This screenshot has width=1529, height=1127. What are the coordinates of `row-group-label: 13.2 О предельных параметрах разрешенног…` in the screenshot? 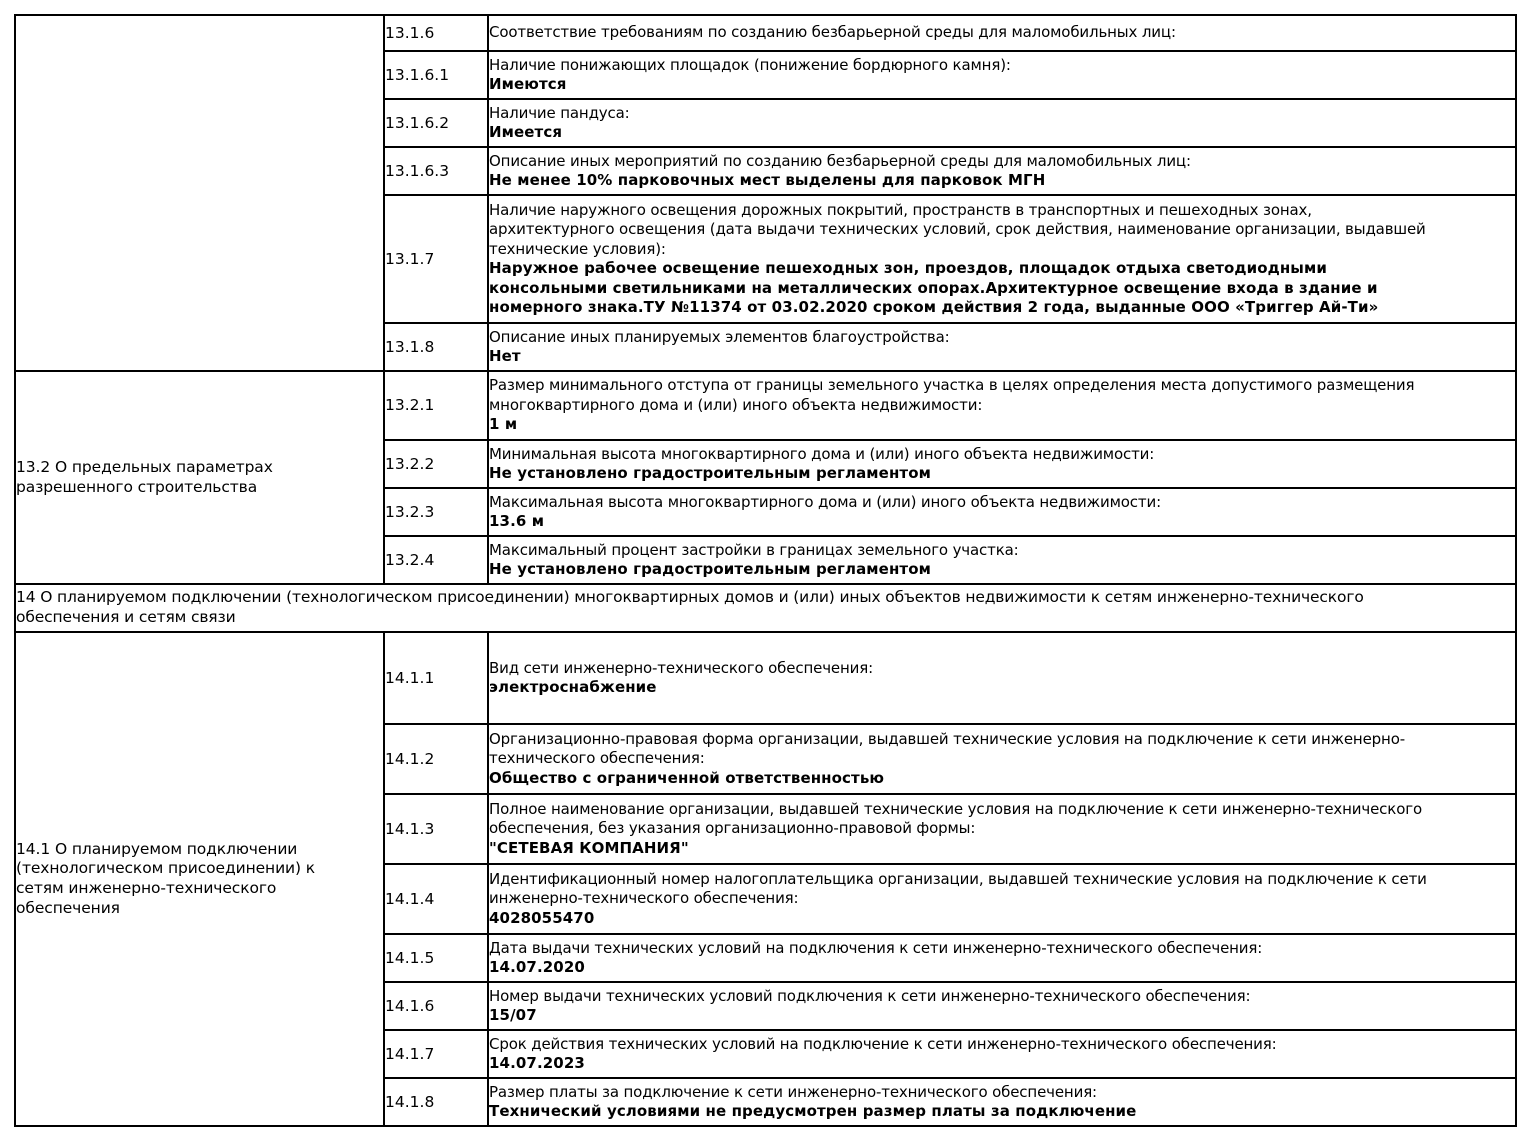 It's located at (199, 477).